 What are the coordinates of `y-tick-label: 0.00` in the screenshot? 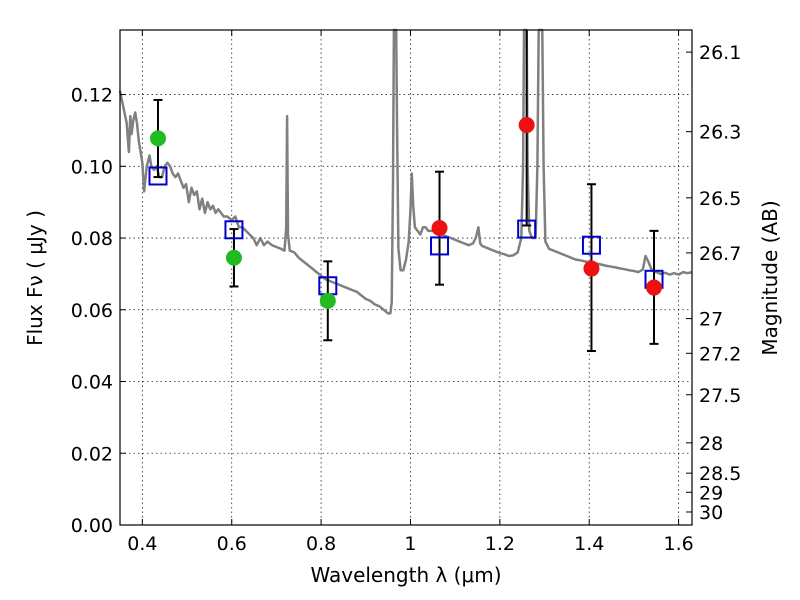 It's located at (92, 526).